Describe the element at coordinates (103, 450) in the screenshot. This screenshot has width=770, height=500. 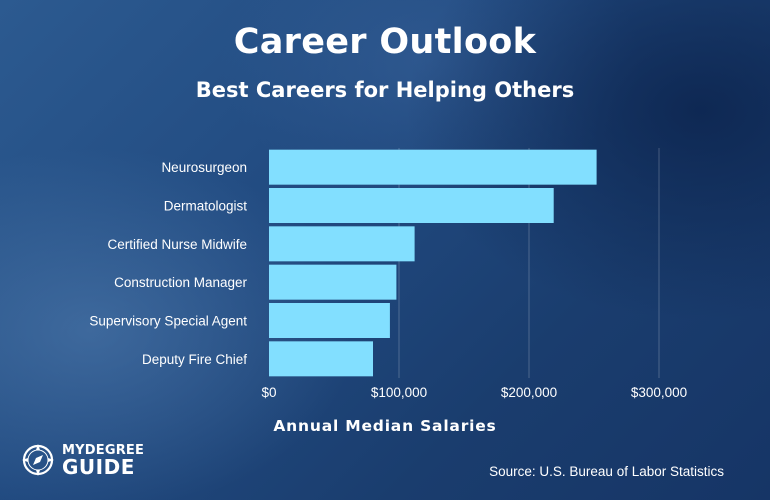
I see `logo-top-text: MYDEGREE` at that location.